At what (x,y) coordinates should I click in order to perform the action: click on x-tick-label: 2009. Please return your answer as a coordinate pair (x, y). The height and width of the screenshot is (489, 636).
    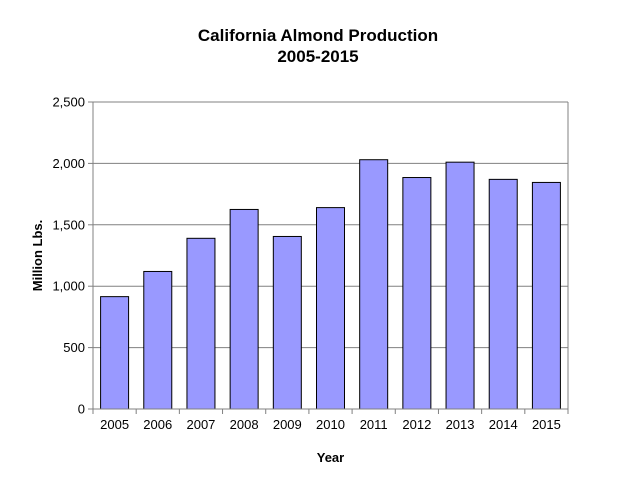
    Looking at the image, I should click on (287, 424).